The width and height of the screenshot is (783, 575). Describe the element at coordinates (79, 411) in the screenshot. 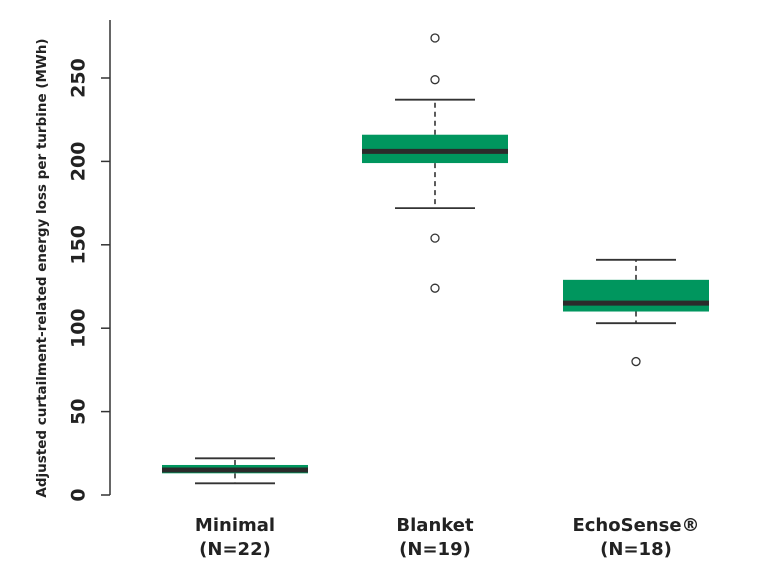

I see `y-tick-label: 50` at that location.